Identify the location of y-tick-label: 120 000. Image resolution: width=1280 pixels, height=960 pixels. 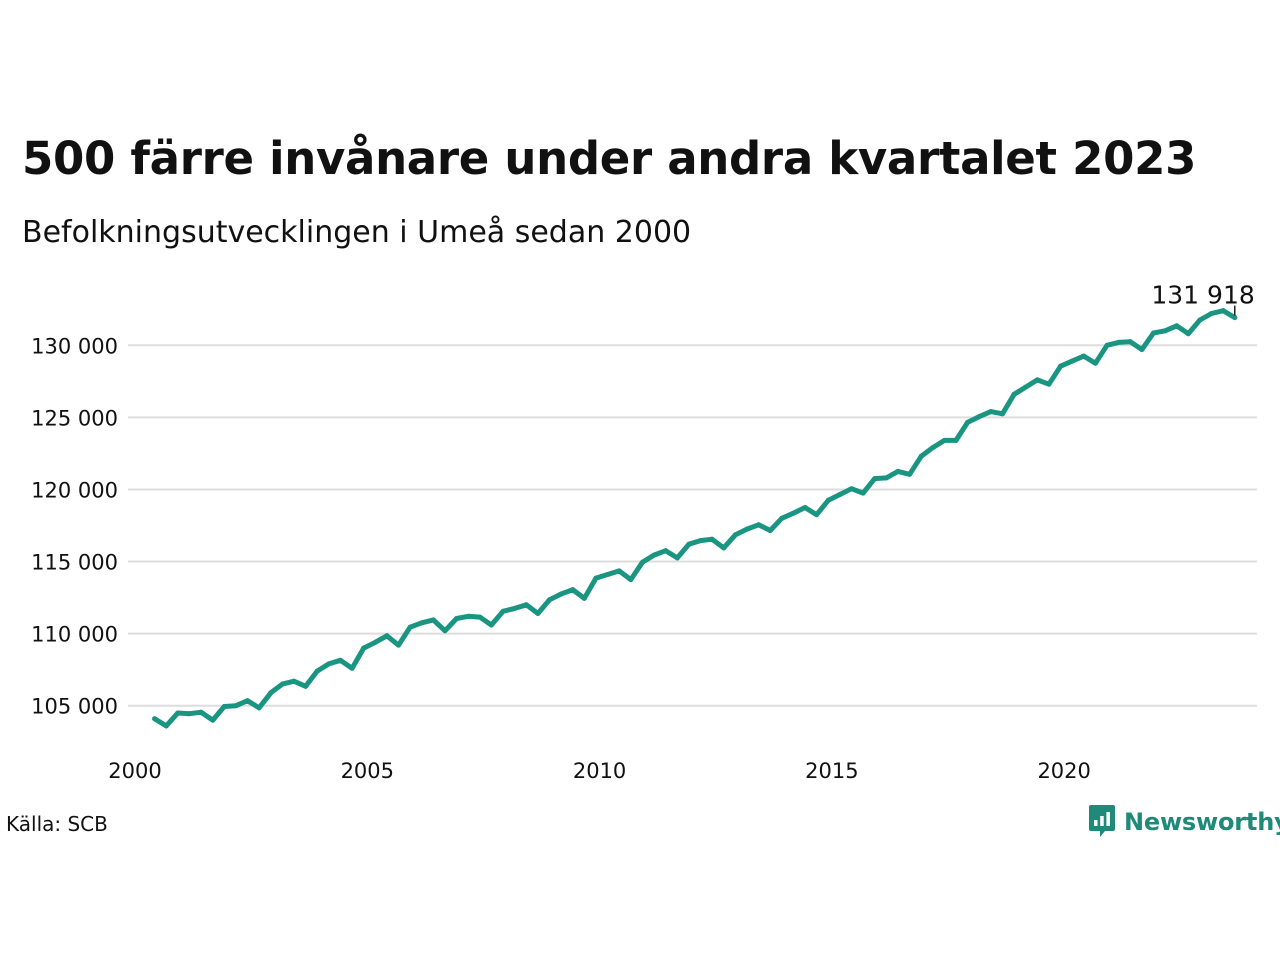
(74, 490).